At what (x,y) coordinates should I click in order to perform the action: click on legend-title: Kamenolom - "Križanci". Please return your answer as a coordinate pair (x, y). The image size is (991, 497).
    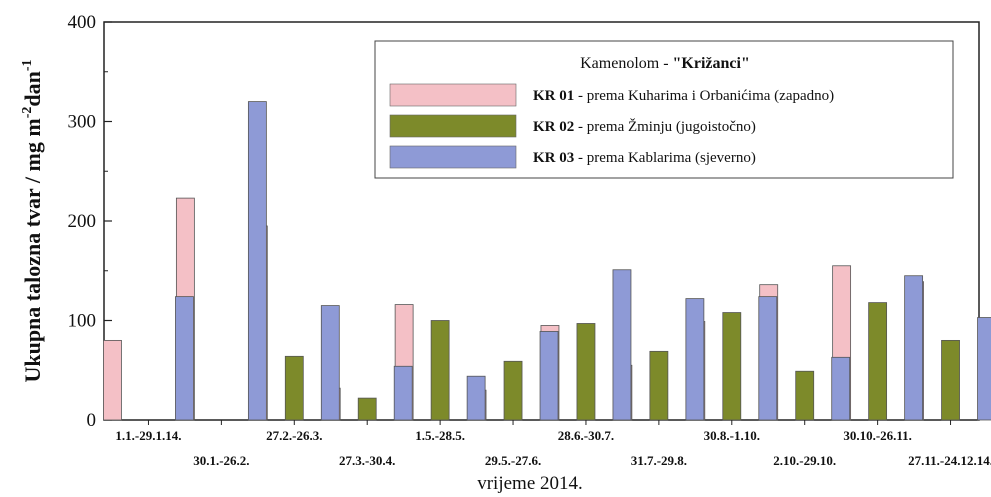
    Looking at the image, I should click on (665, 63).